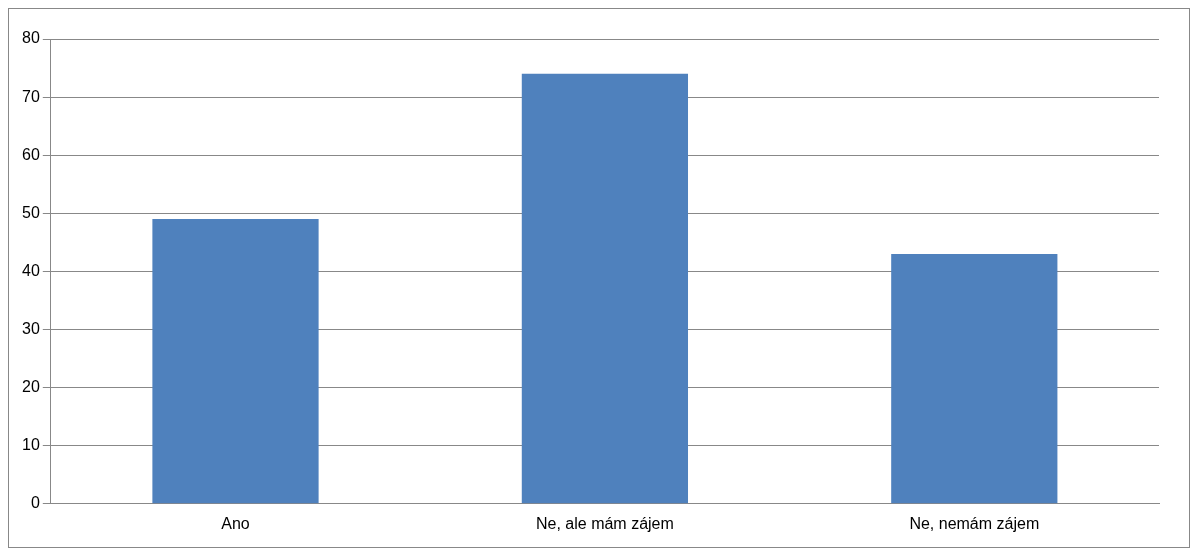 Image resolution: width=1198 pixels, height=556 pixels. Describe the element at coordinates (974, 523) in the screenshot. I see `x-tick-label: Ne, nemám zájem` at that location.